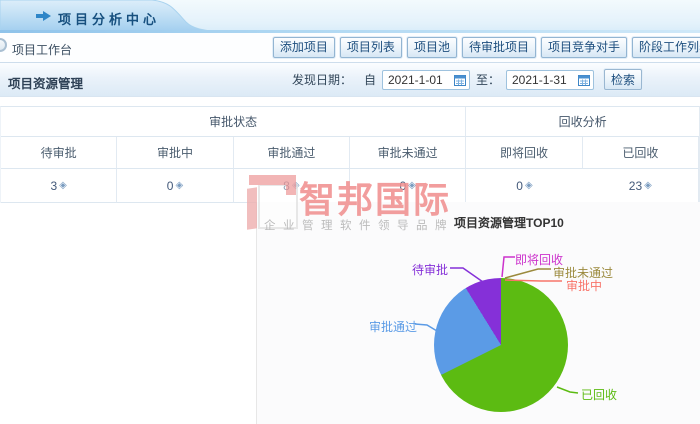 This screenshot has height=424, width=700. I want to click on stat-value-rejected: 0 ◈, so click(408, 186).